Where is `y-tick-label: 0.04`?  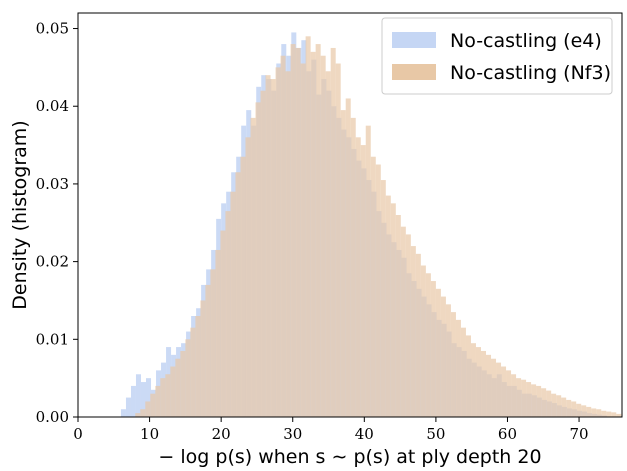 y-tick-label: 0.04 is located at coordinates (52, 106).